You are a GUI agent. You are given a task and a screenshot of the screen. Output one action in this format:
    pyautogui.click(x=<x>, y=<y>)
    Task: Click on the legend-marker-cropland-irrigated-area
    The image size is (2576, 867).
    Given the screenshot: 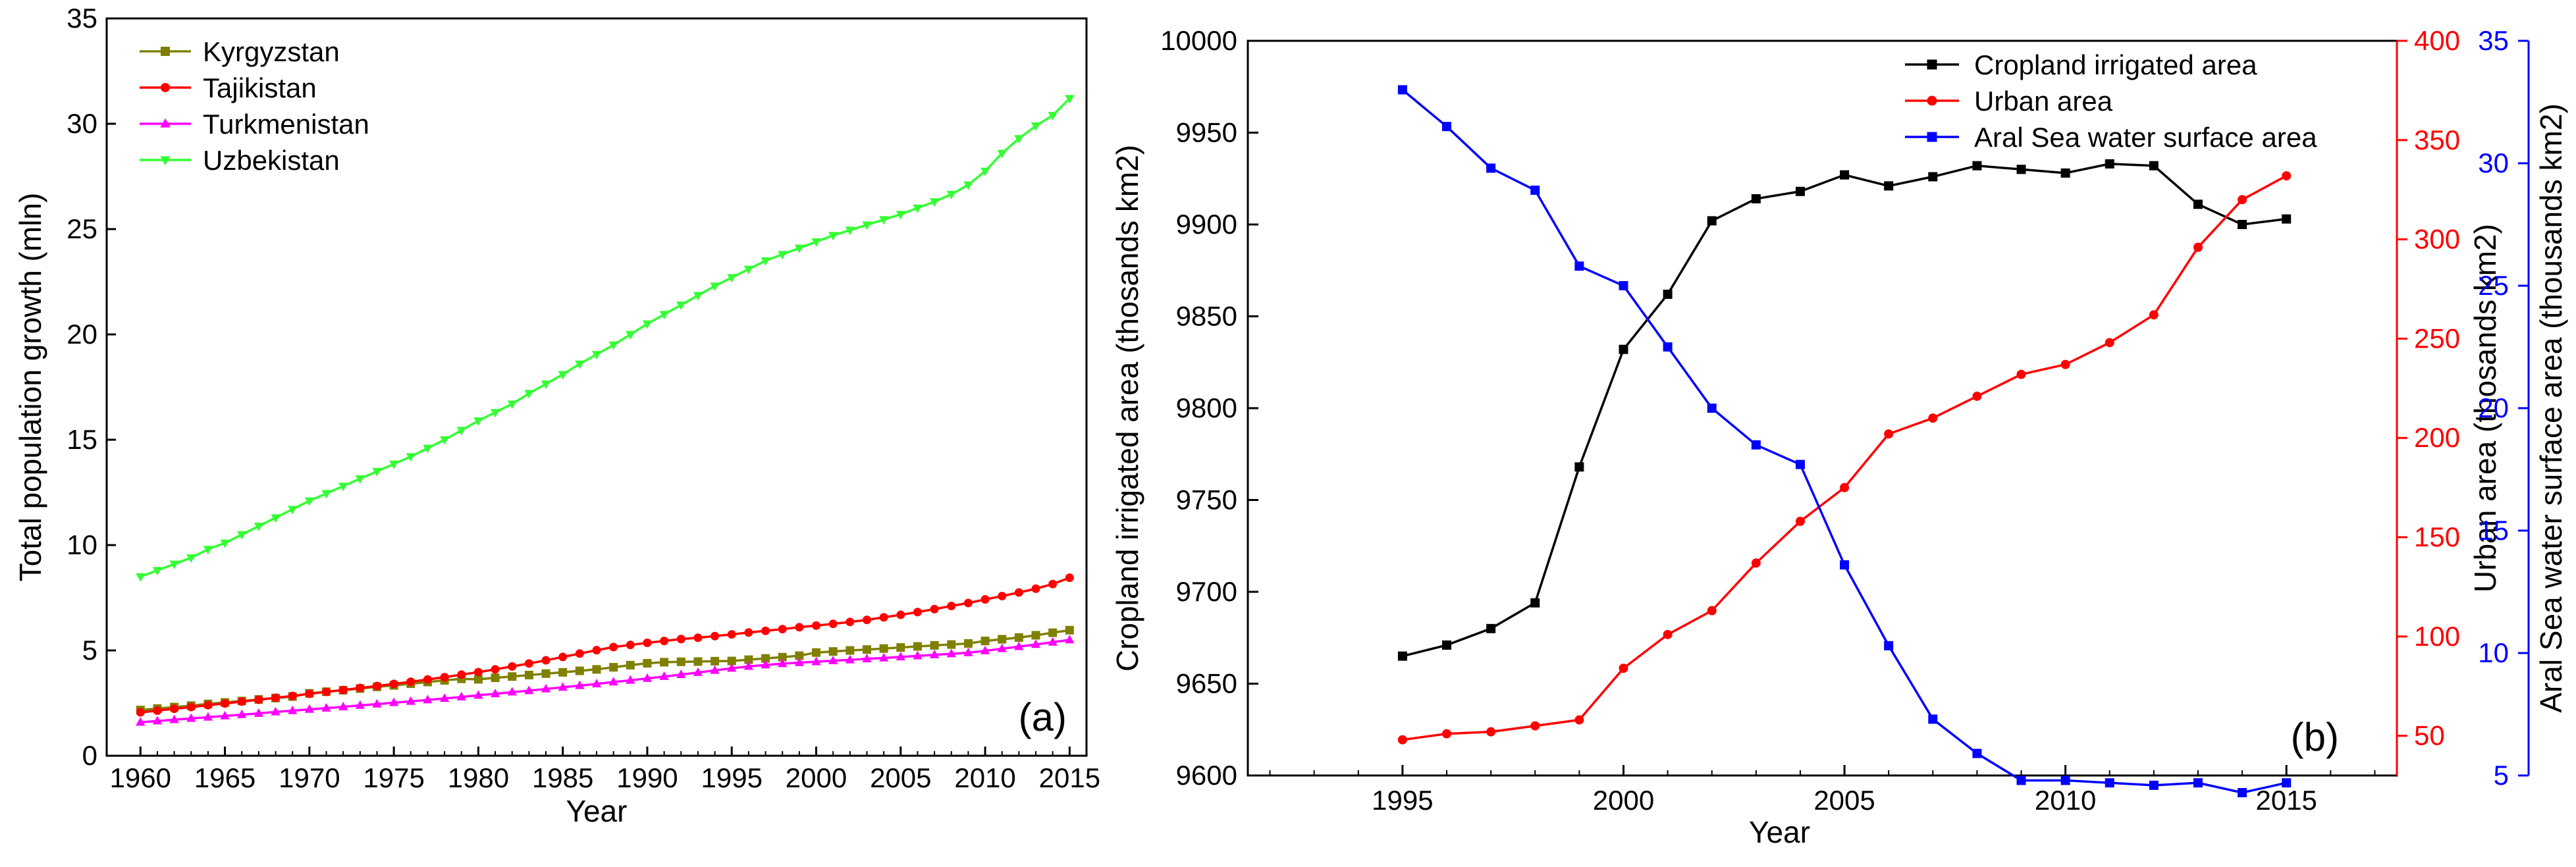 What is the action you would take?
    pyautogui.click(x=1932, y=64)
    